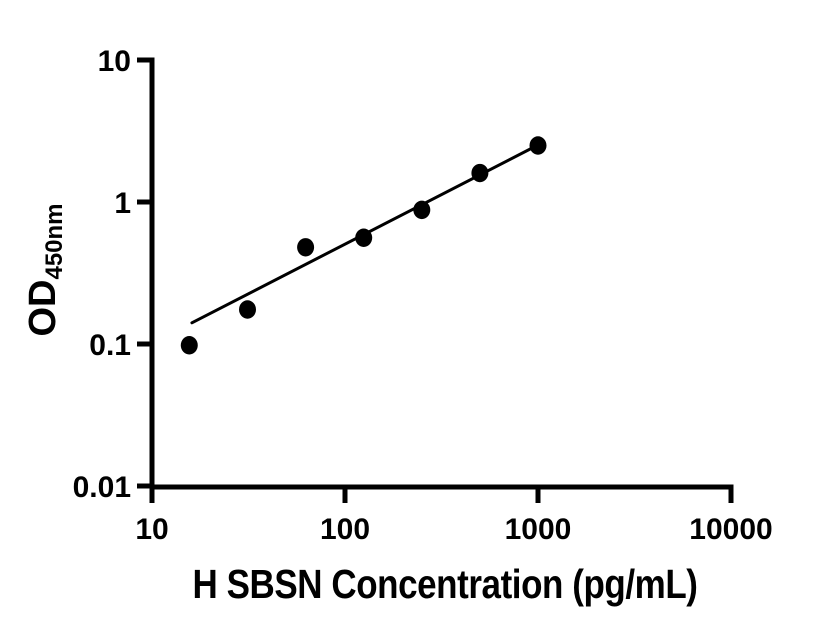 Image resolution: width=816 pixels, height=640 pixels. I want to click on y-axis-title: OD450nm, so click(45, 269).